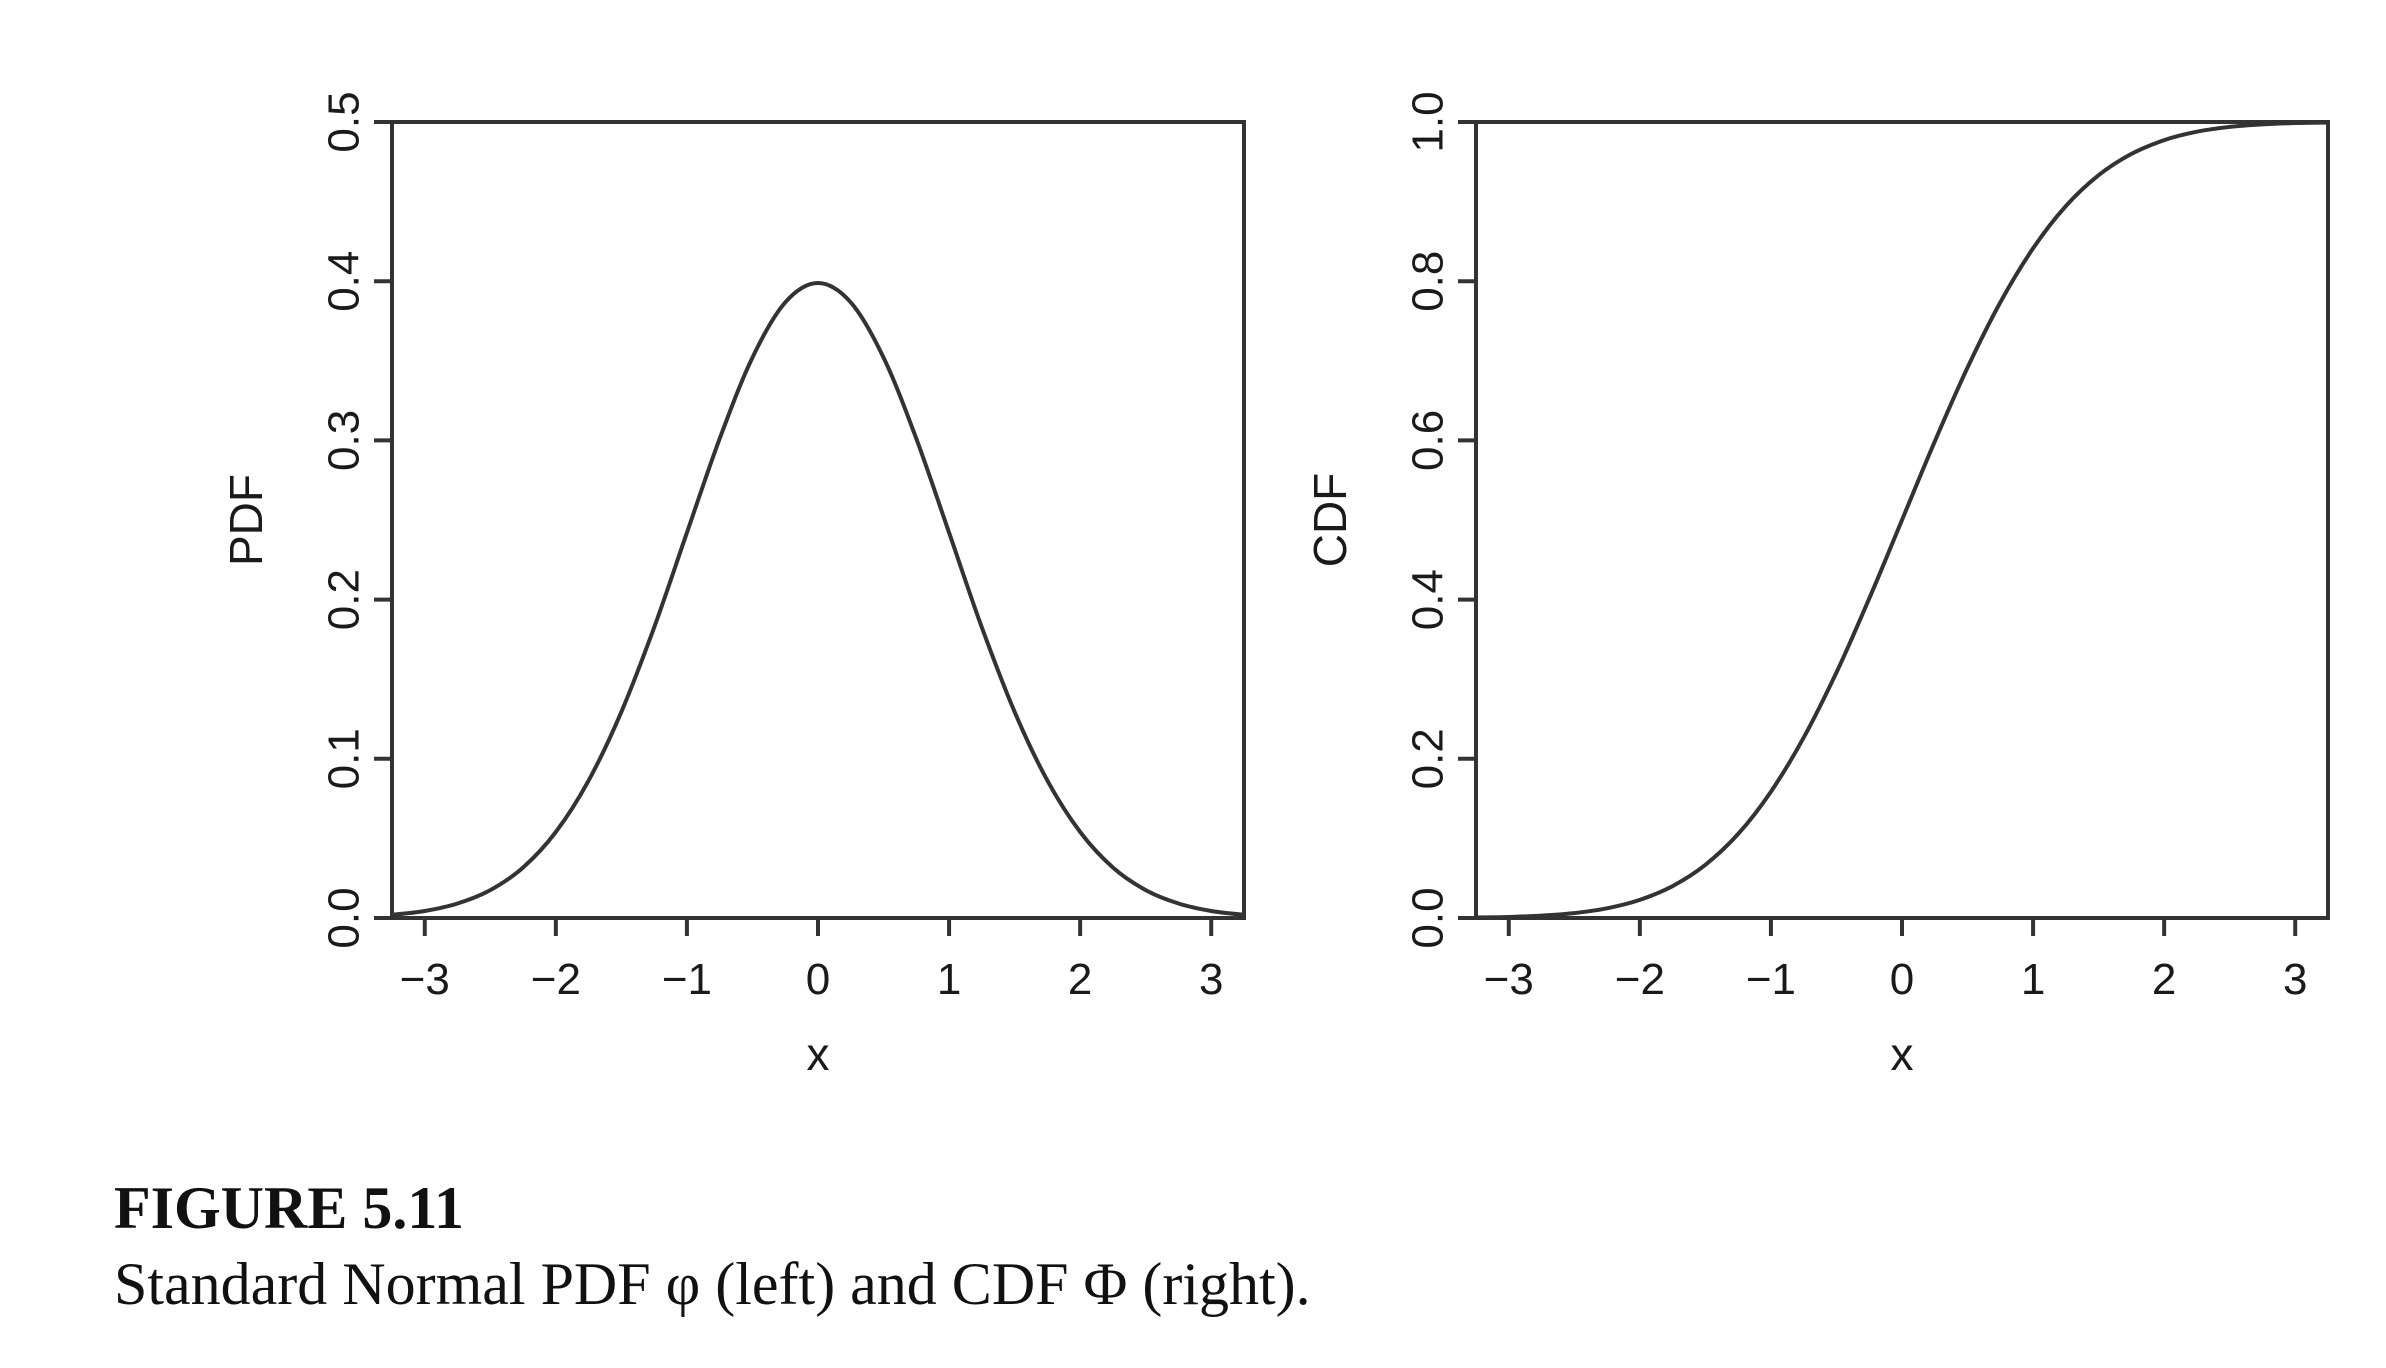 Image resolution: width=2386 pixels, height=1368 pixels. Describe the element at coordinates (425, 979) in the screenshot. I see `pdf-x-tick-label: −3` at that location.